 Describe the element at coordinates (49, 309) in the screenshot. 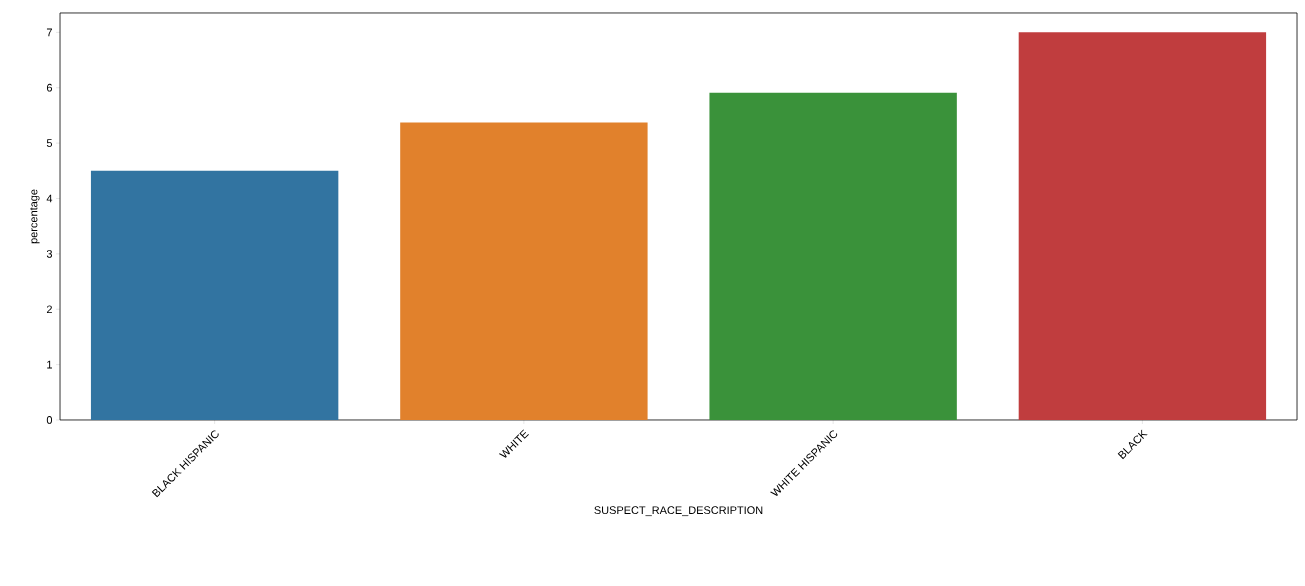

I see `y-tick-label: 2` at that location.